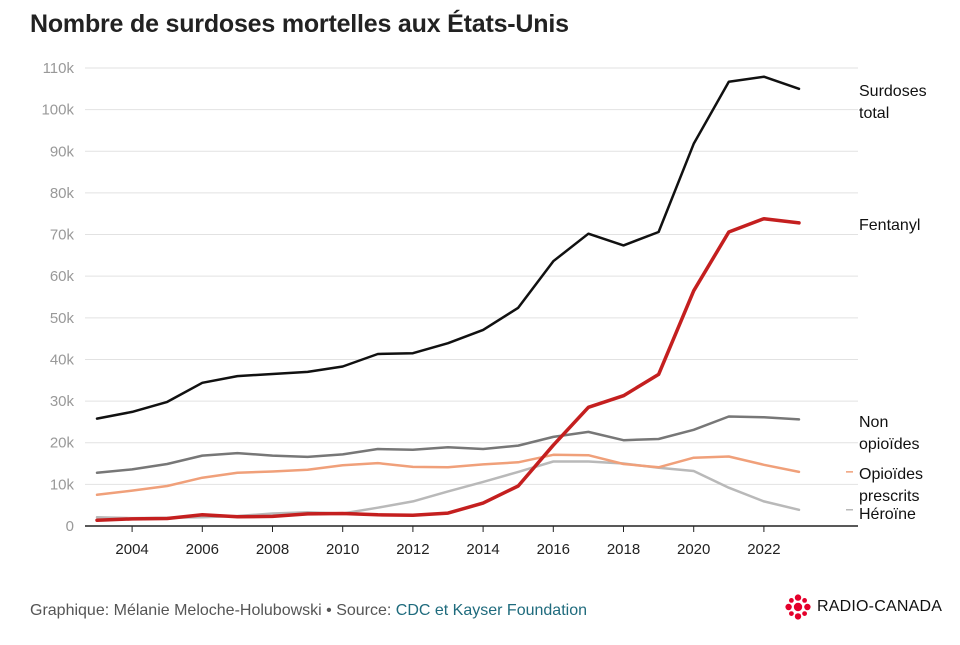 The height and width of the screenshot is (645, 960). Describe the element at coordinates (889, 444) in the screenshot. I see `series-label-non_opioides: opioïdes` at that location.